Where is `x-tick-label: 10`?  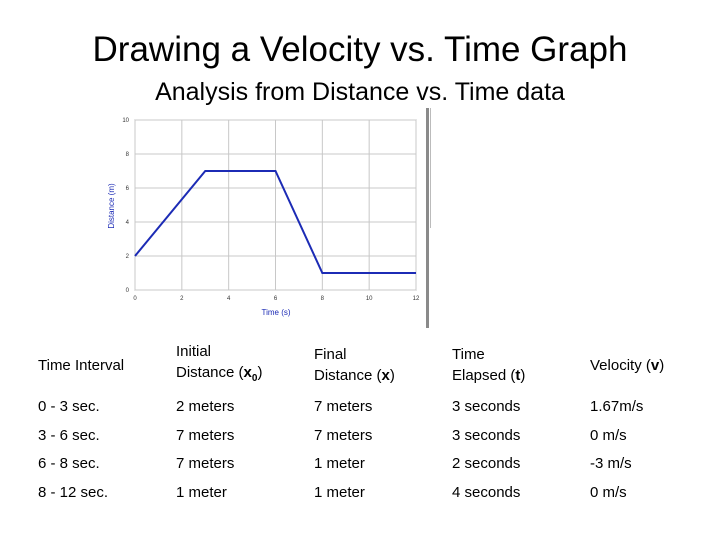 x-tick-label: 10 is located at coordinates (369, 299).